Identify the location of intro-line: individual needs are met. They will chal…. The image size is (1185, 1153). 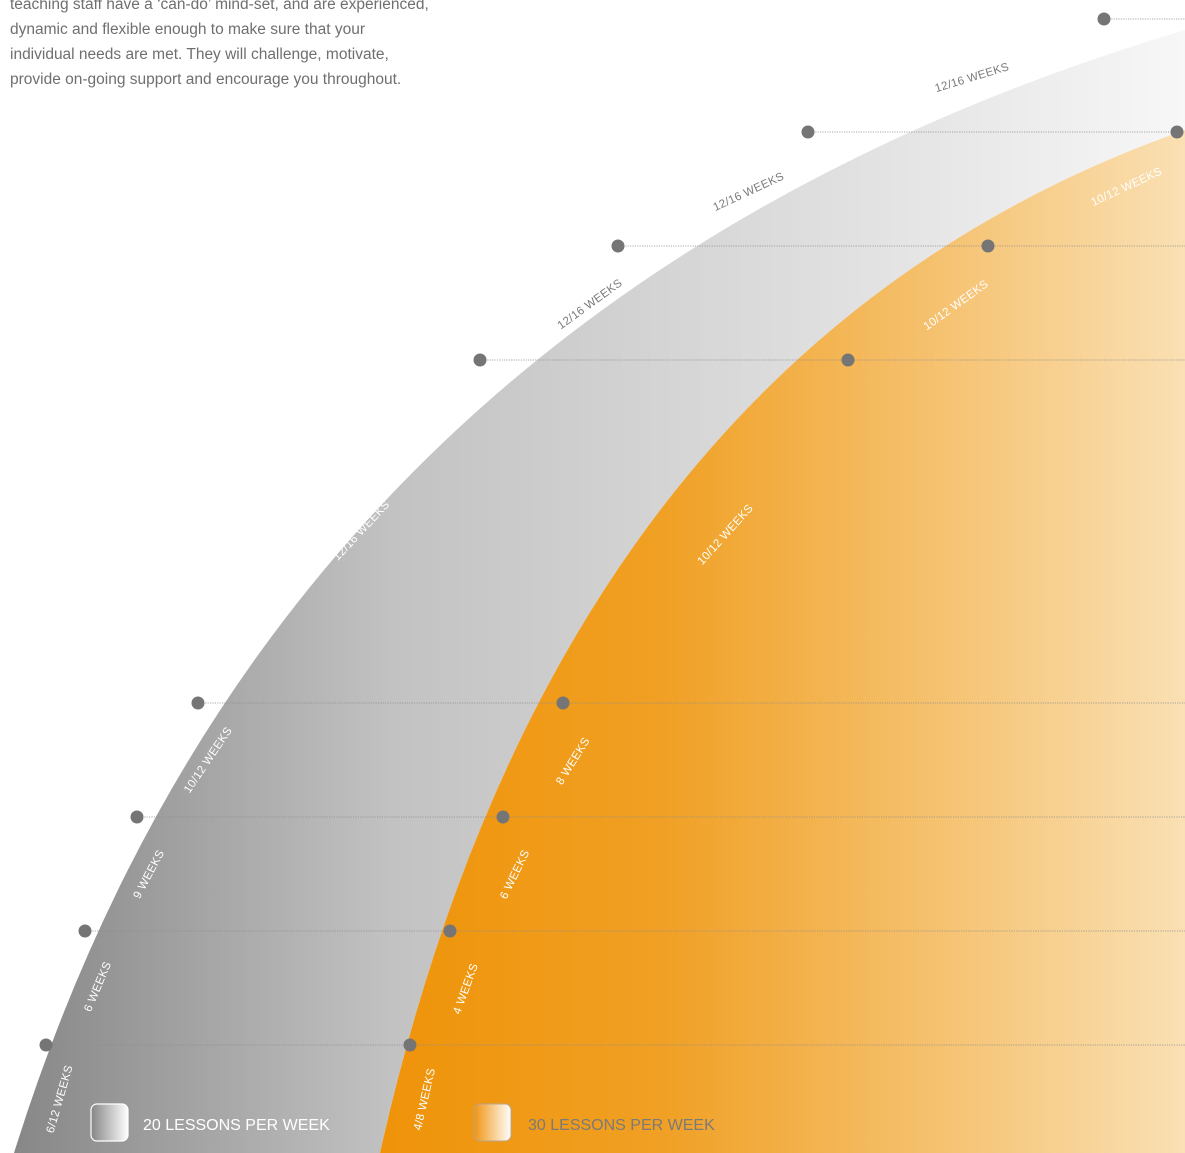
(199, 54).